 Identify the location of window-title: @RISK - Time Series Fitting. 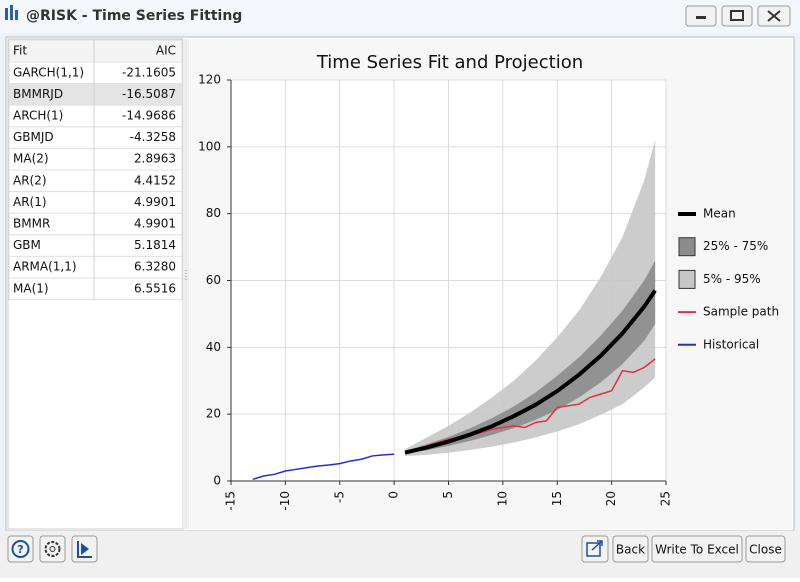
(134, 16).